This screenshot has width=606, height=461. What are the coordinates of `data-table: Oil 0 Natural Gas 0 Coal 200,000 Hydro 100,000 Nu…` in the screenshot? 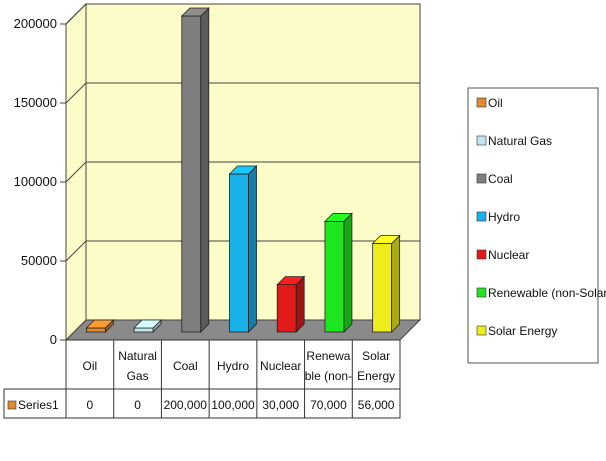 It's located at (202, 379).